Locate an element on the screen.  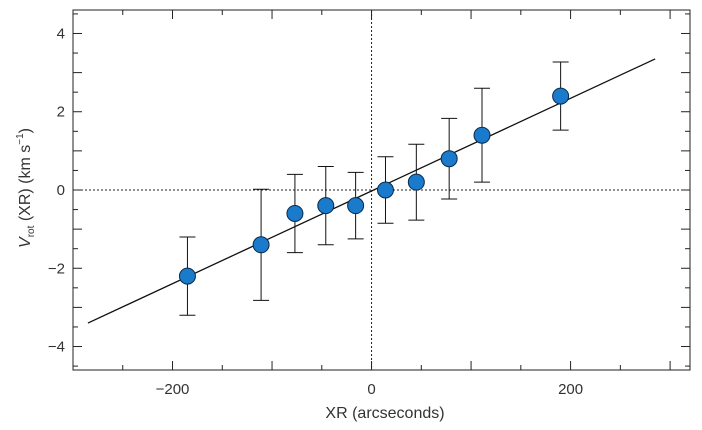
y-tick-label: 4 is located at coordinates (61, 33).